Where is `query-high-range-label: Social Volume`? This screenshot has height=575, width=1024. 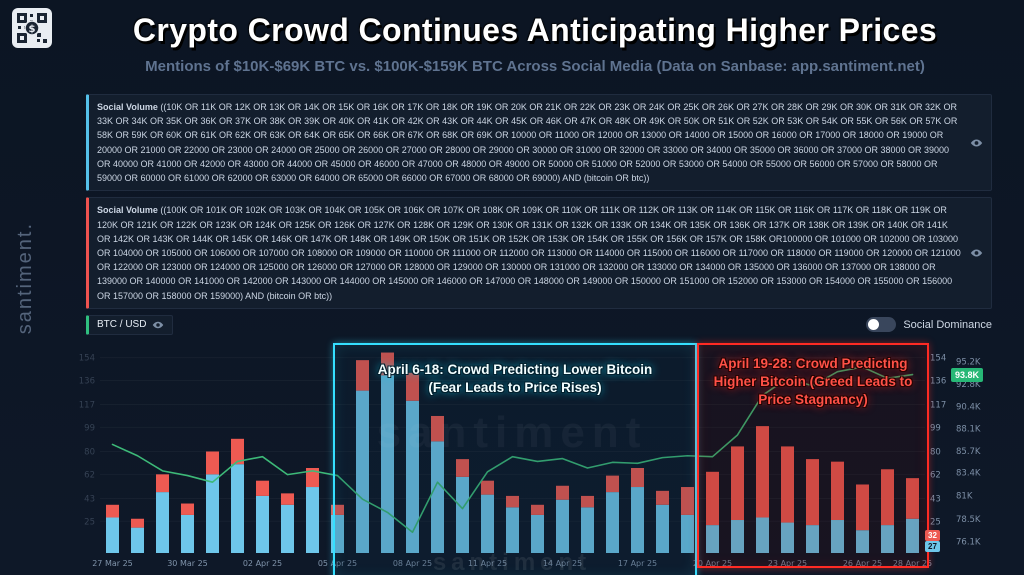 query-high-range-label: Social Volume is located at coordinates (127, 210).